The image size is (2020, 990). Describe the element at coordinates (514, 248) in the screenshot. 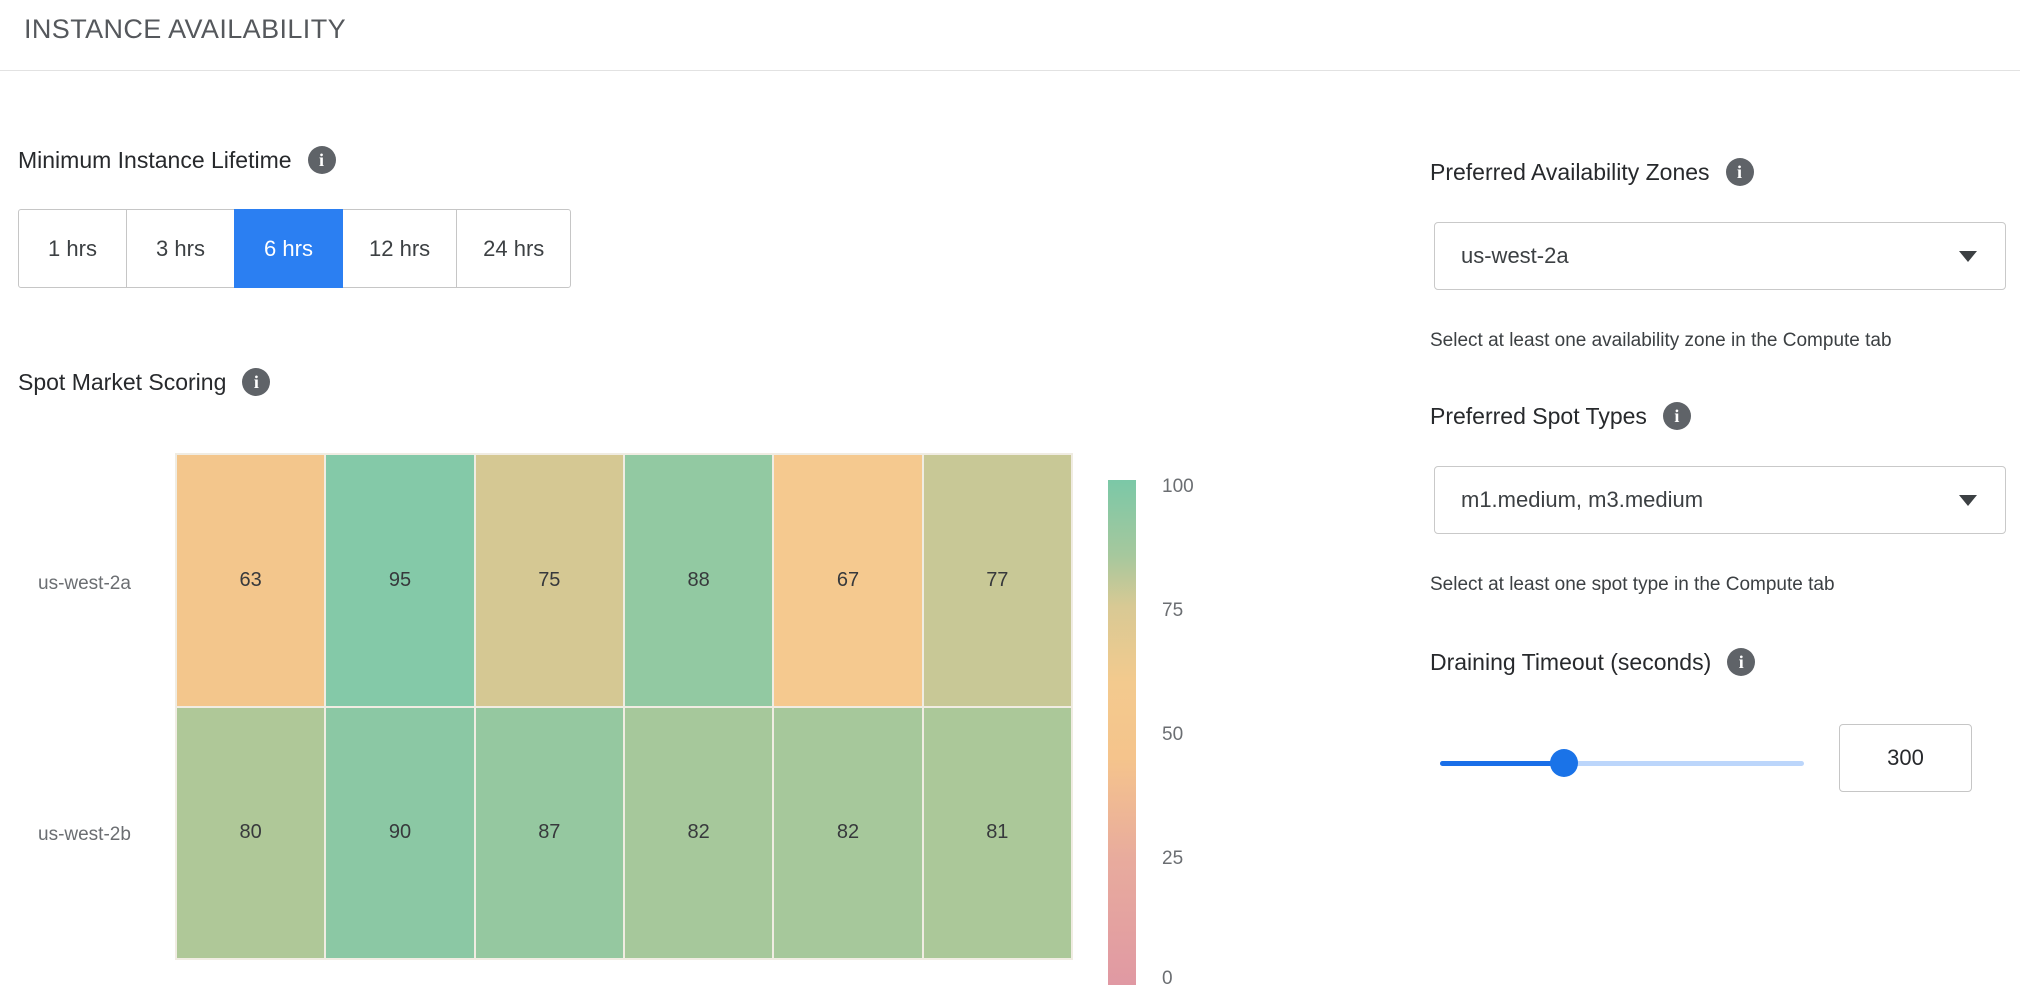

I see `lifetime-option-button: 24 hrs` at that location.